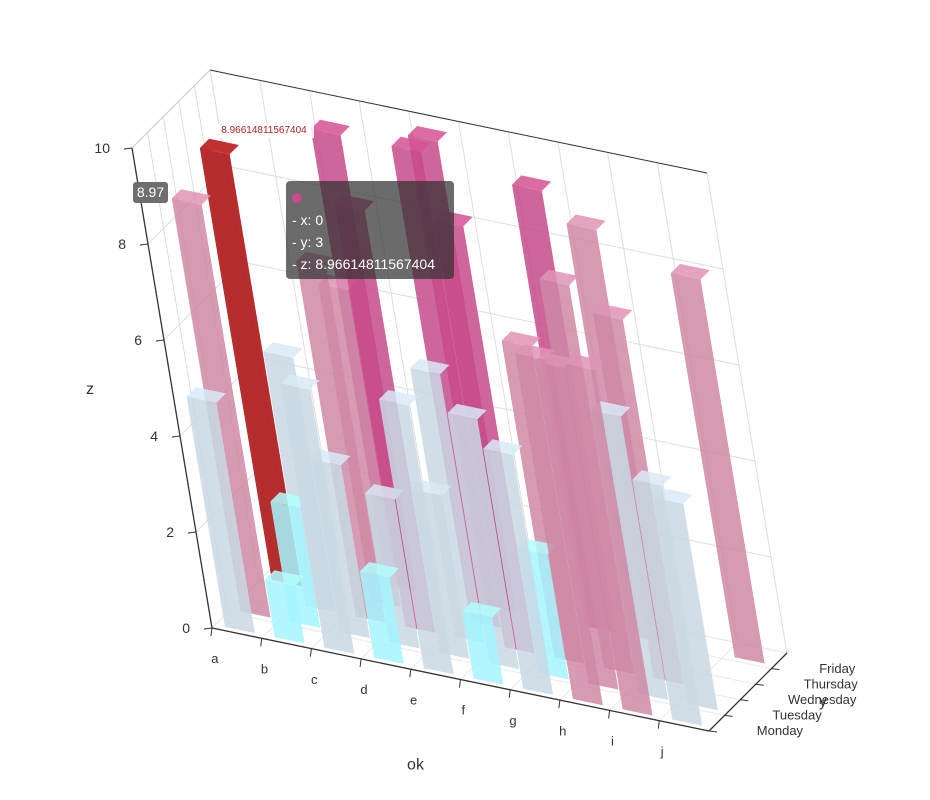  I want to click on x-tick-label: c, so click(314, 679).